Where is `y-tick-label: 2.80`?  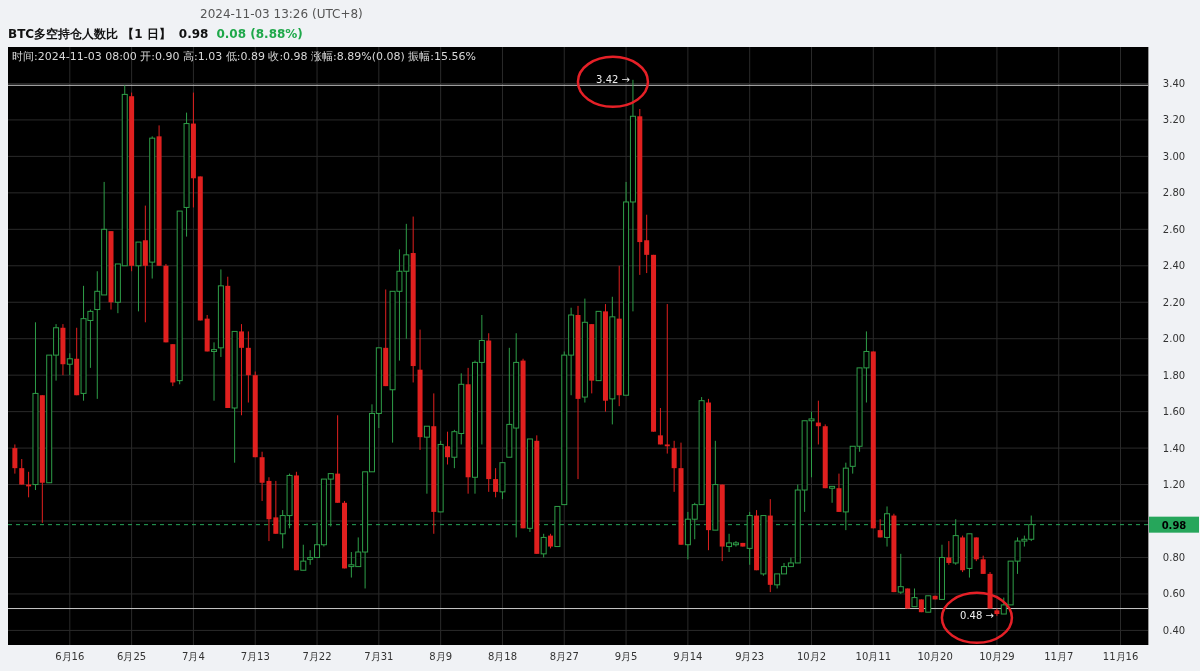
y-tick-label: 2.80 is located at coordinates (1174, 193).